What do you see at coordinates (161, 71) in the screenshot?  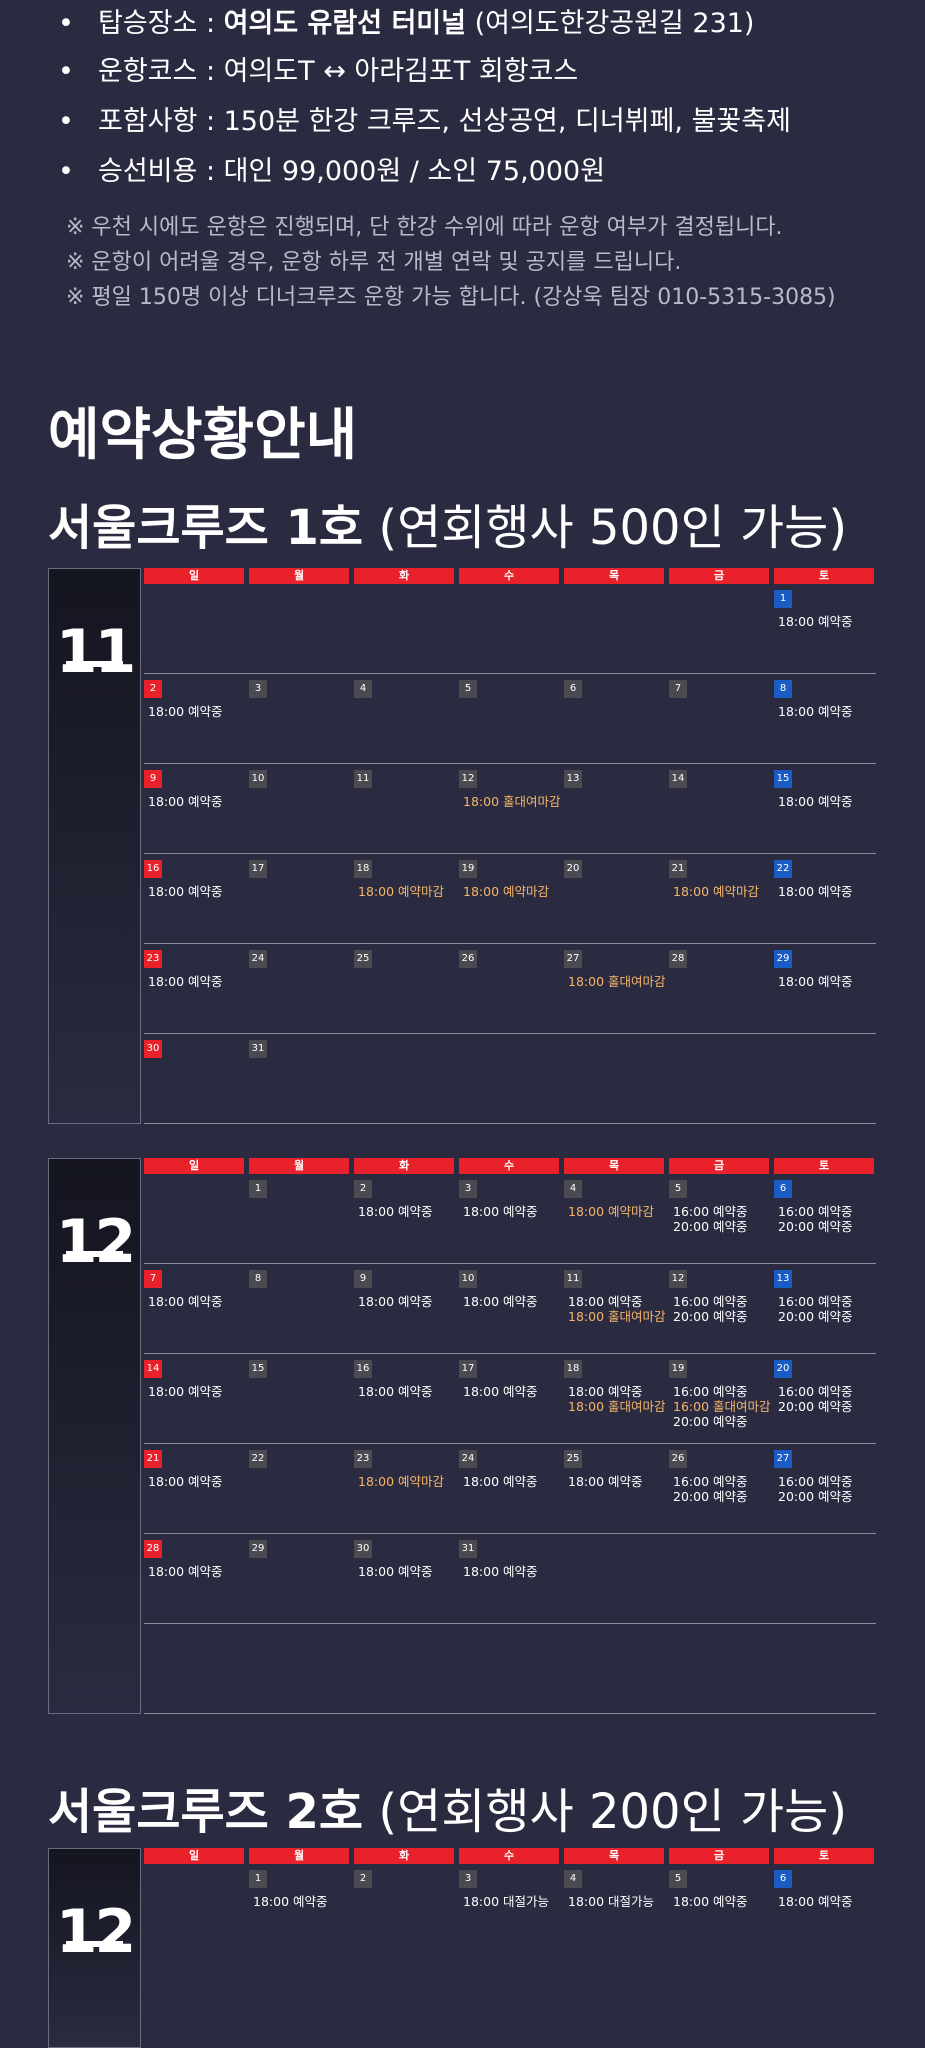 I see `info-label: 운항코스 :` at bounding box center [161, 71].